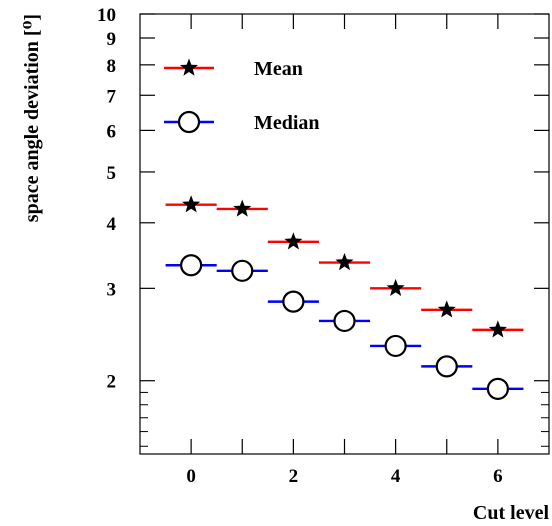 The image size is (552, 526). What do you see at coordinates (112, 382) in the screenshot?
I see `y-tick-label: 2` at bounding box center [112, 382].